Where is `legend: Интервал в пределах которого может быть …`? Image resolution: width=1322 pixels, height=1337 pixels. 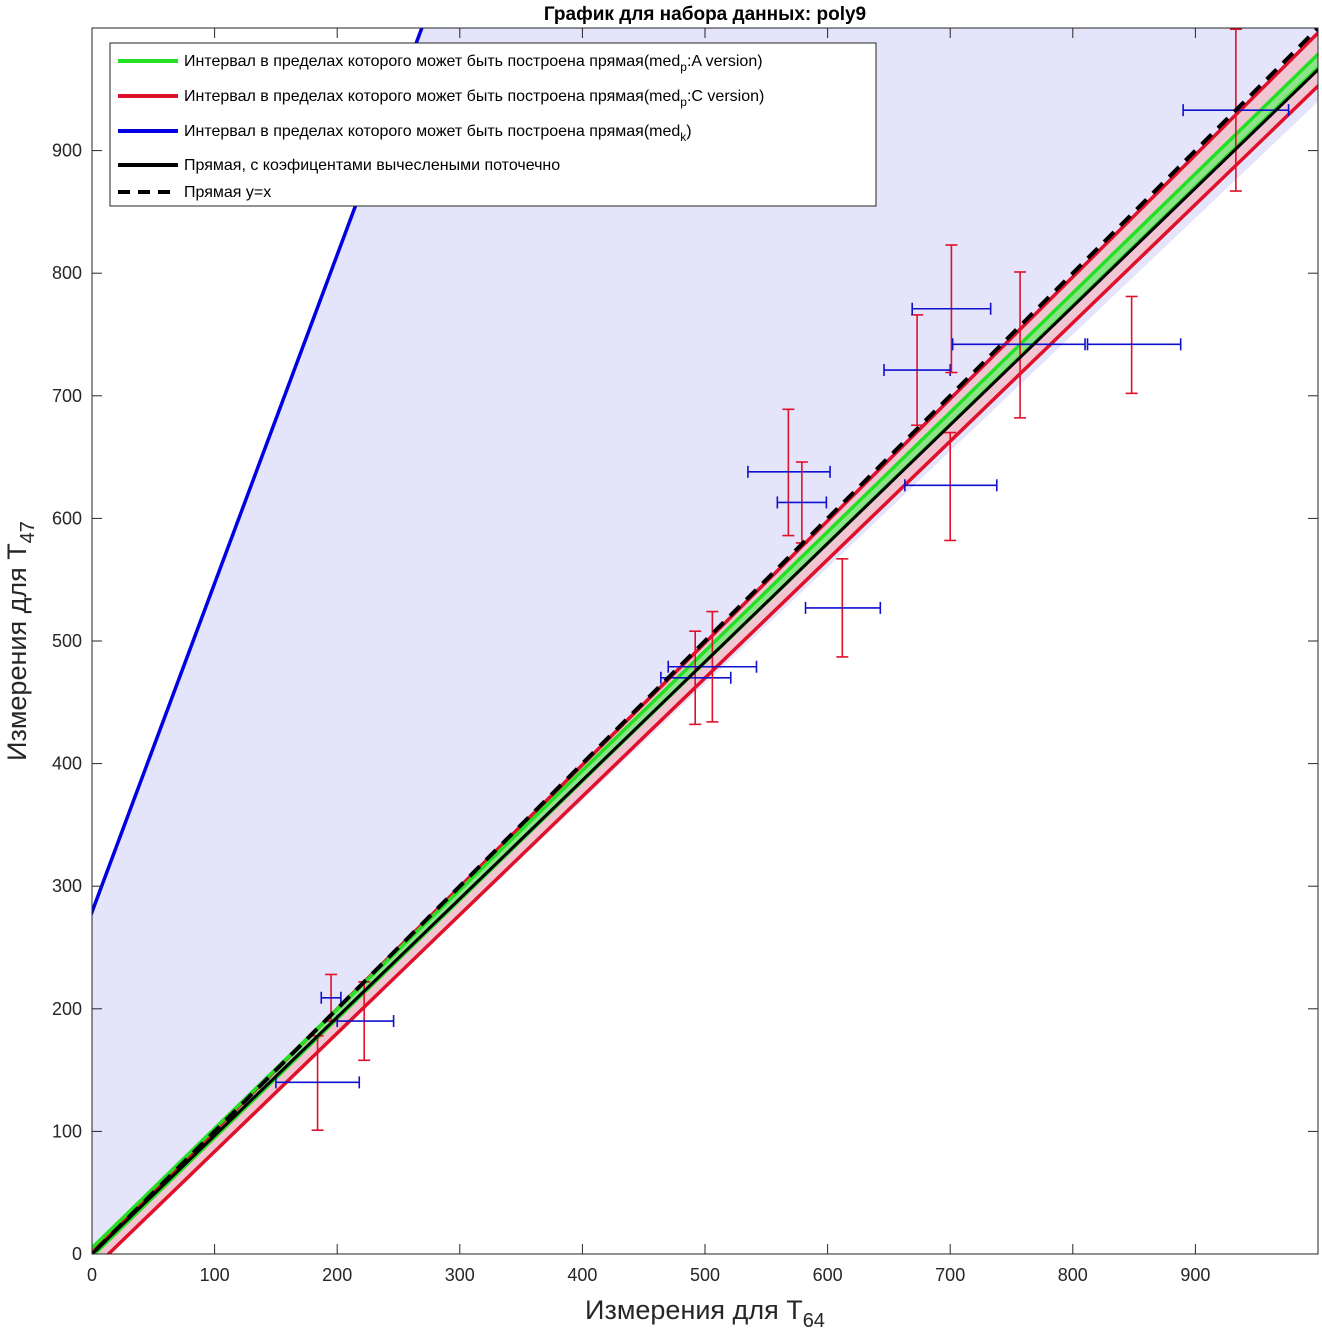 legend: Интервал в пределах которого может быть … is located at coordinates (493, 124).